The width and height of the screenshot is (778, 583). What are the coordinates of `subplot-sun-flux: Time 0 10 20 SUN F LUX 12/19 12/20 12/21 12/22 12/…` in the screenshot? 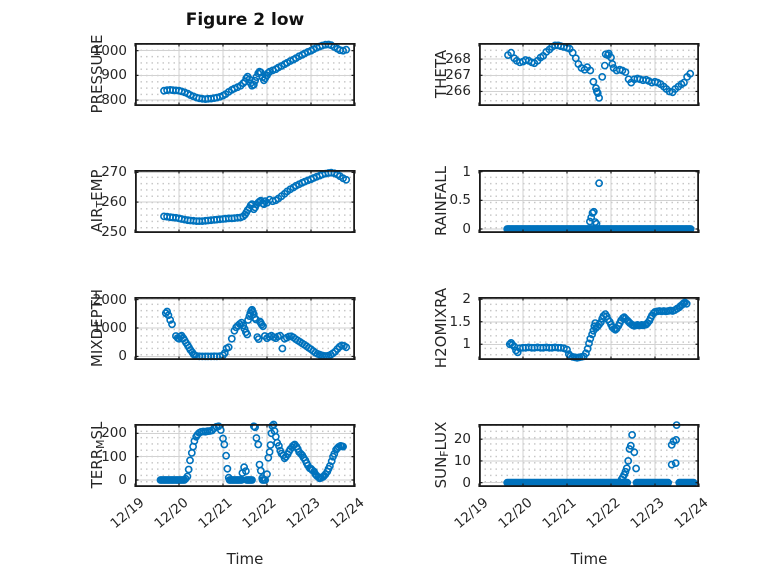 It's located at (572, 494).